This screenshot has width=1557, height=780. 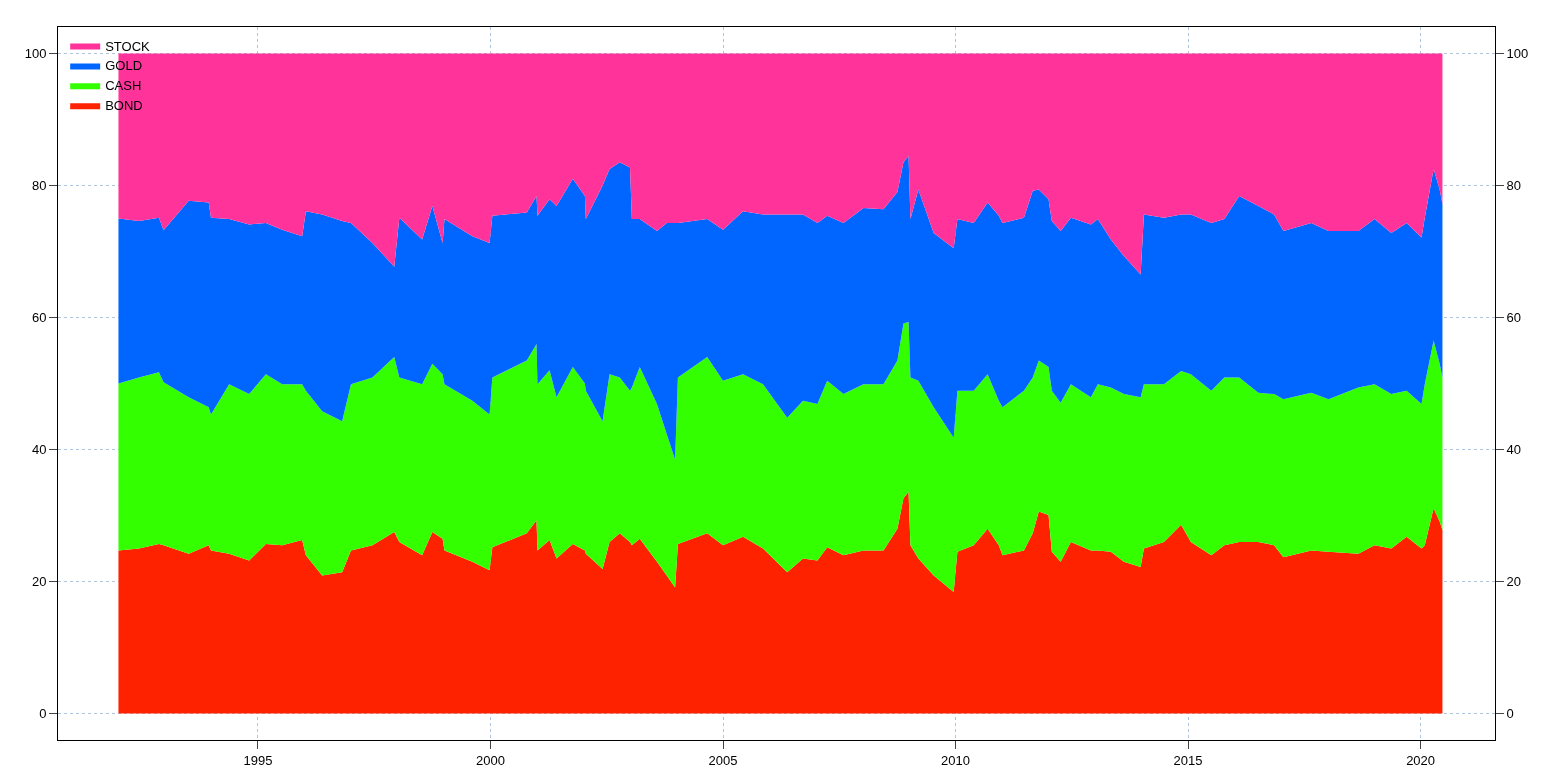 What do you see at coordinates (1421, 760) in the screenshot?
I see `x-tick-label: 2020` at bounding box center [1421, 760].